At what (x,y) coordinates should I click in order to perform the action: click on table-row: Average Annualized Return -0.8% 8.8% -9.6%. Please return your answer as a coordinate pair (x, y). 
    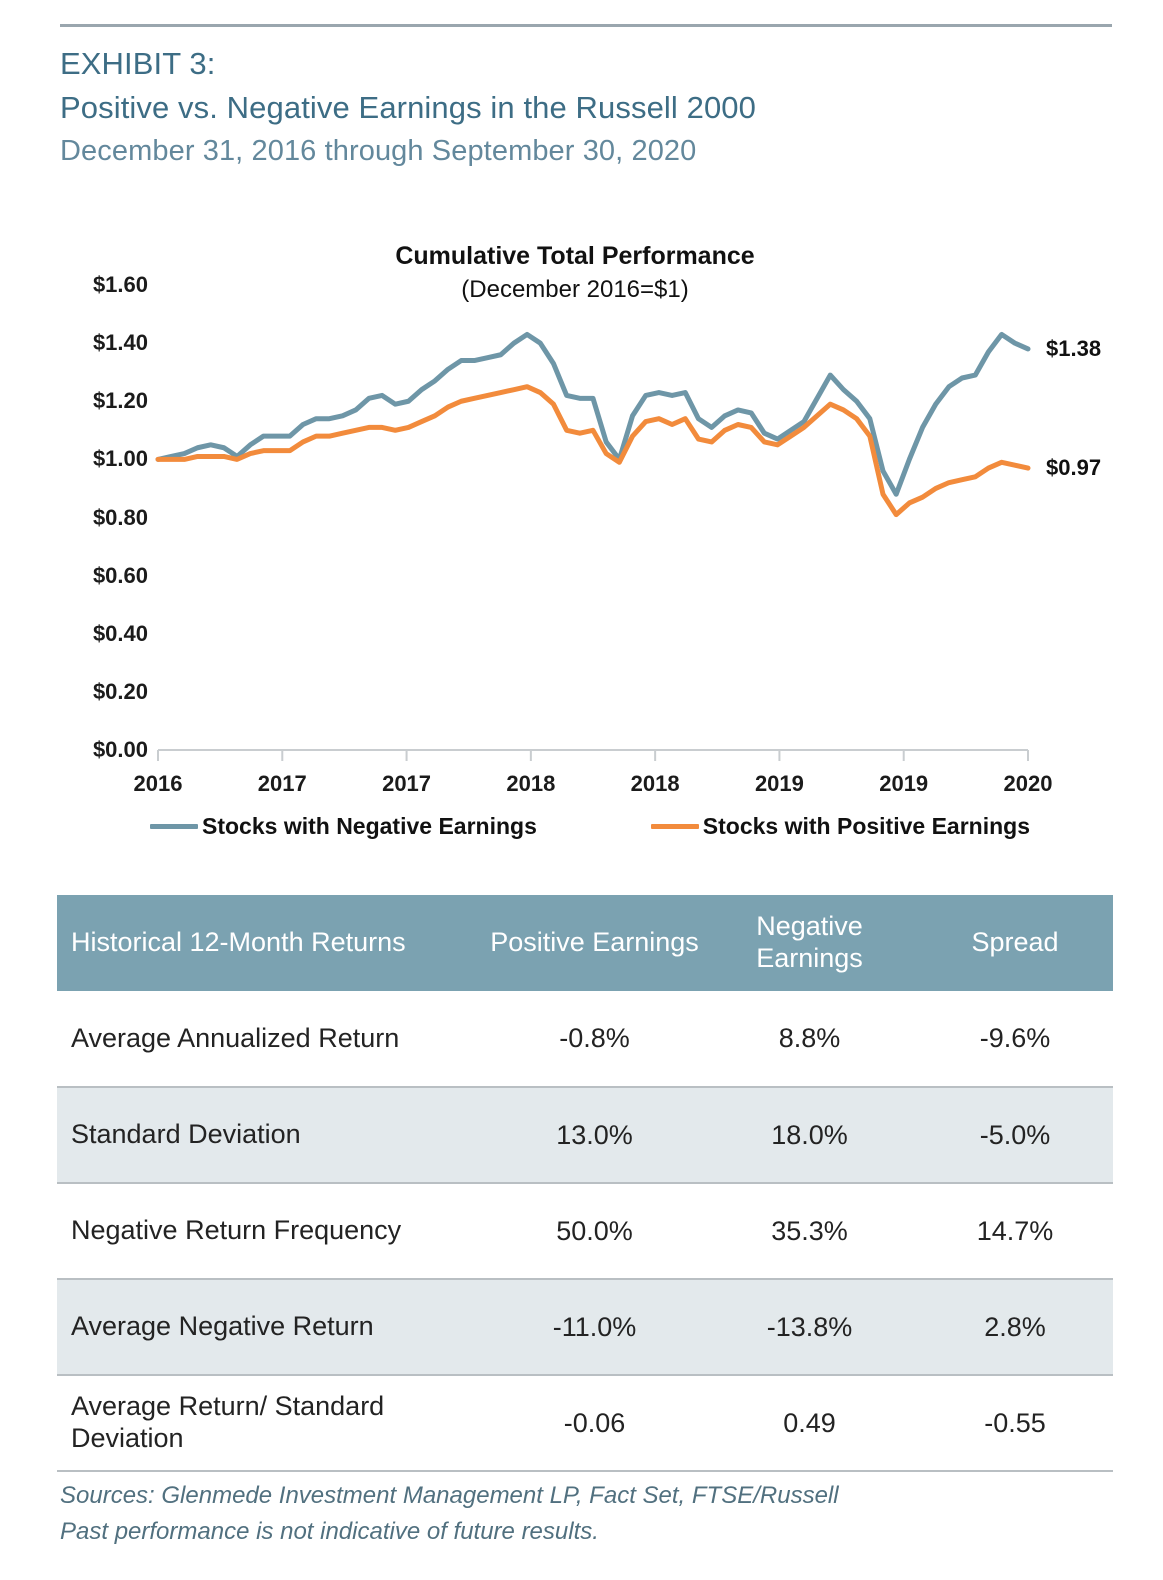
    Looking at the image, I should click on (585, 1039).